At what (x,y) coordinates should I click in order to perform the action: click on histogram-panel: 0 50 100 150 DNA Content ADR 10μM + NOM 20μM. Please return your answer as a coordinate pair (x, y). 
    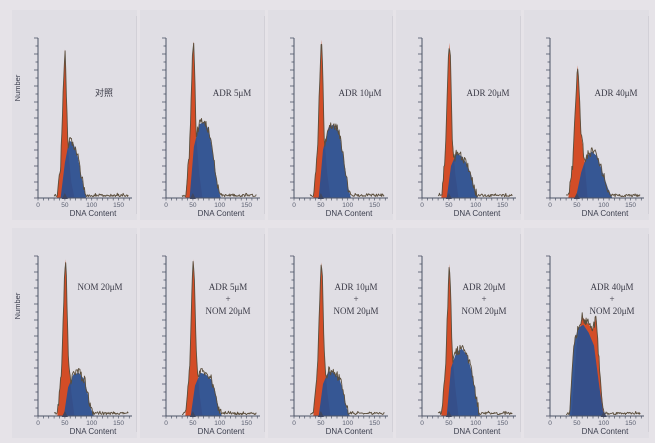
    Looking at the image, I should click on (330, 333).